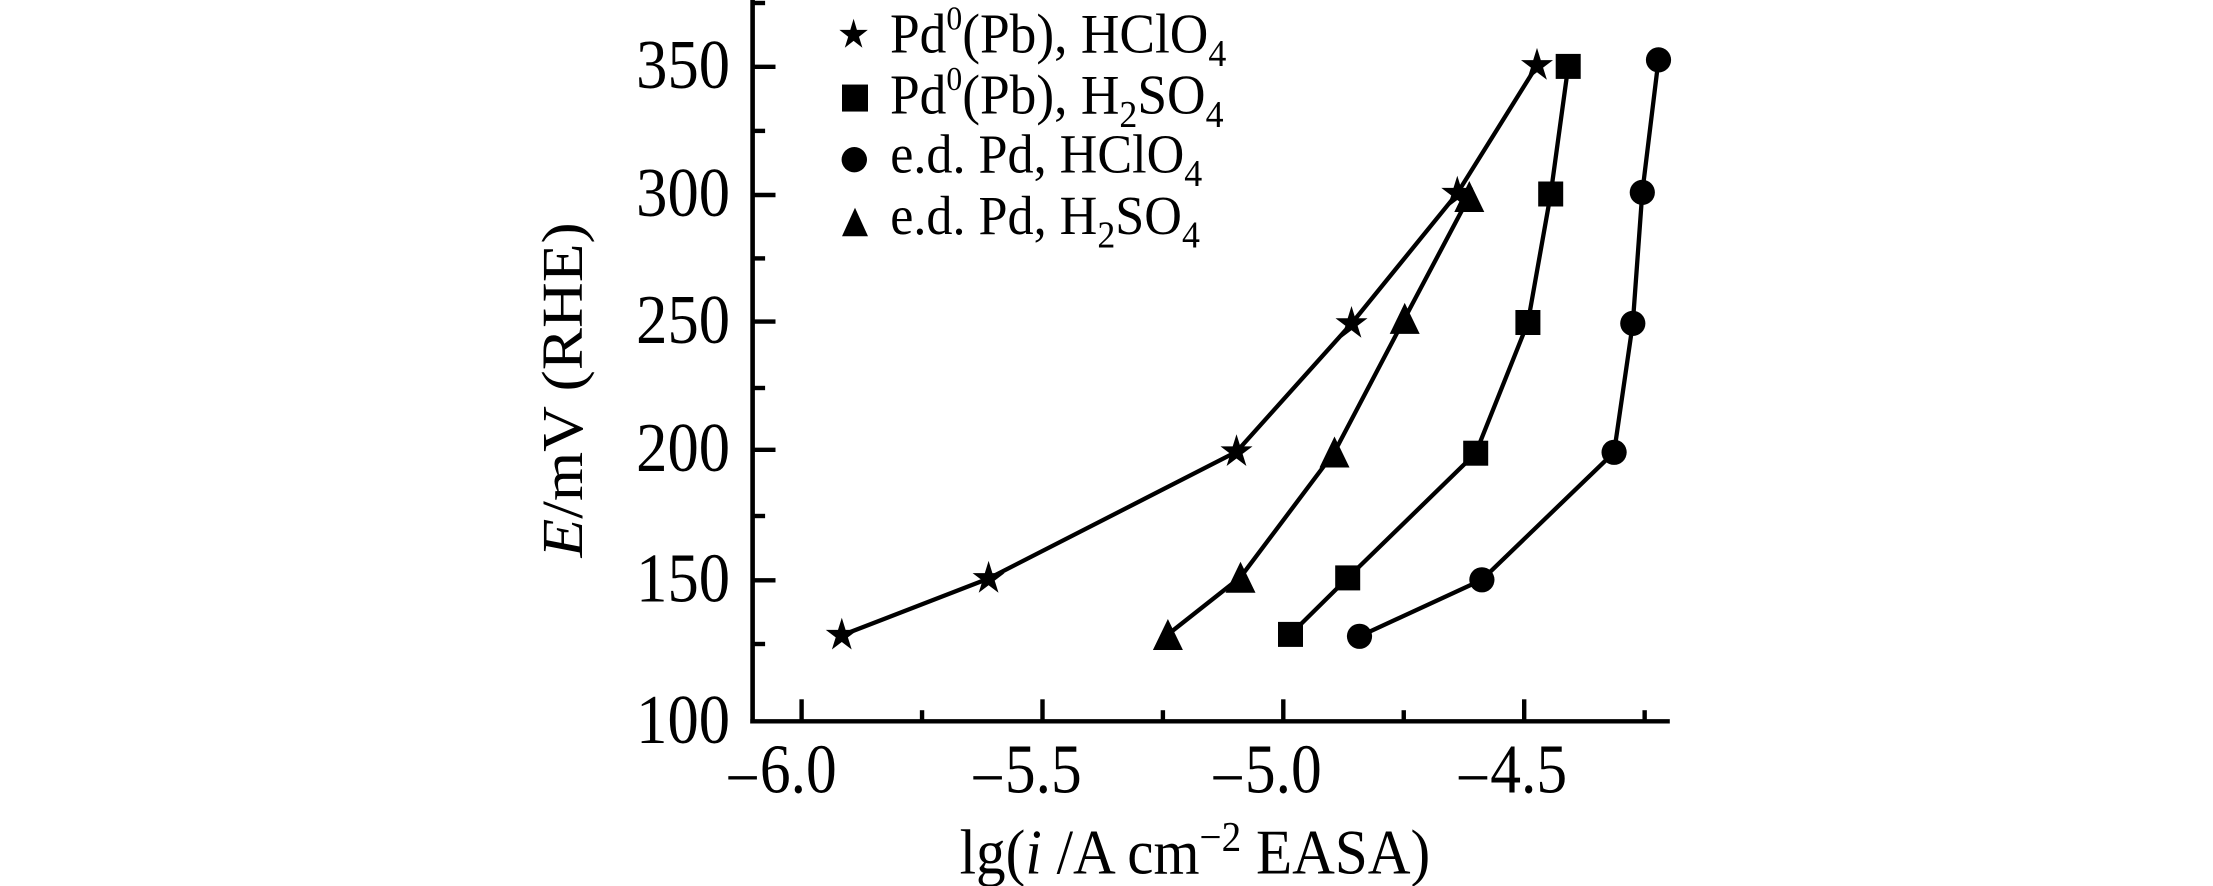 This screenshot has width=2213, height=886. What do you see at coordinates (1057, 98) in the screenshot?
I see `svg-text: Pd0(Pb), H2SO4` at bounding box center [1057, 98].